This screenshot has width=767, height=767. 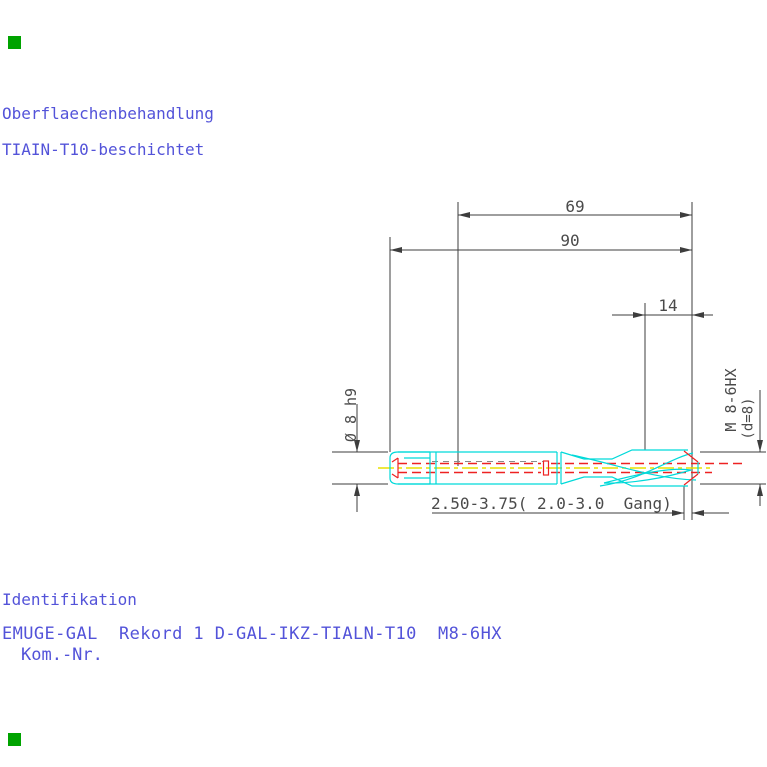 I want to click on dimension-69-label: 69, so click(x=575, y=206).